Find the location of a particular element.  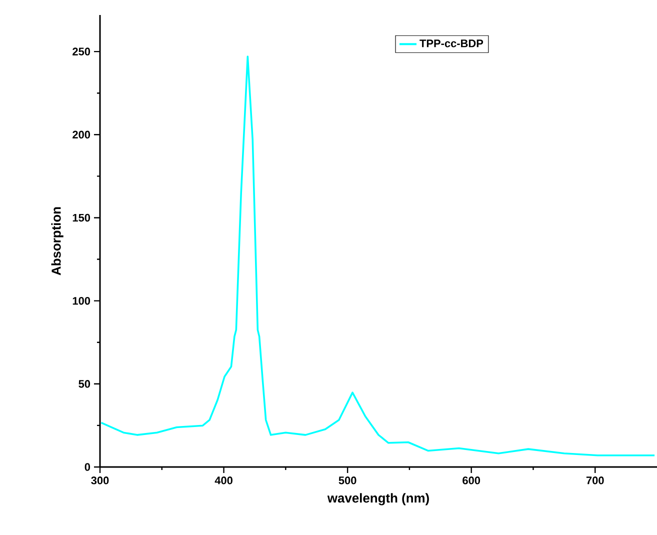

x-tick-label: 300 is located at coordinates (100, 480).